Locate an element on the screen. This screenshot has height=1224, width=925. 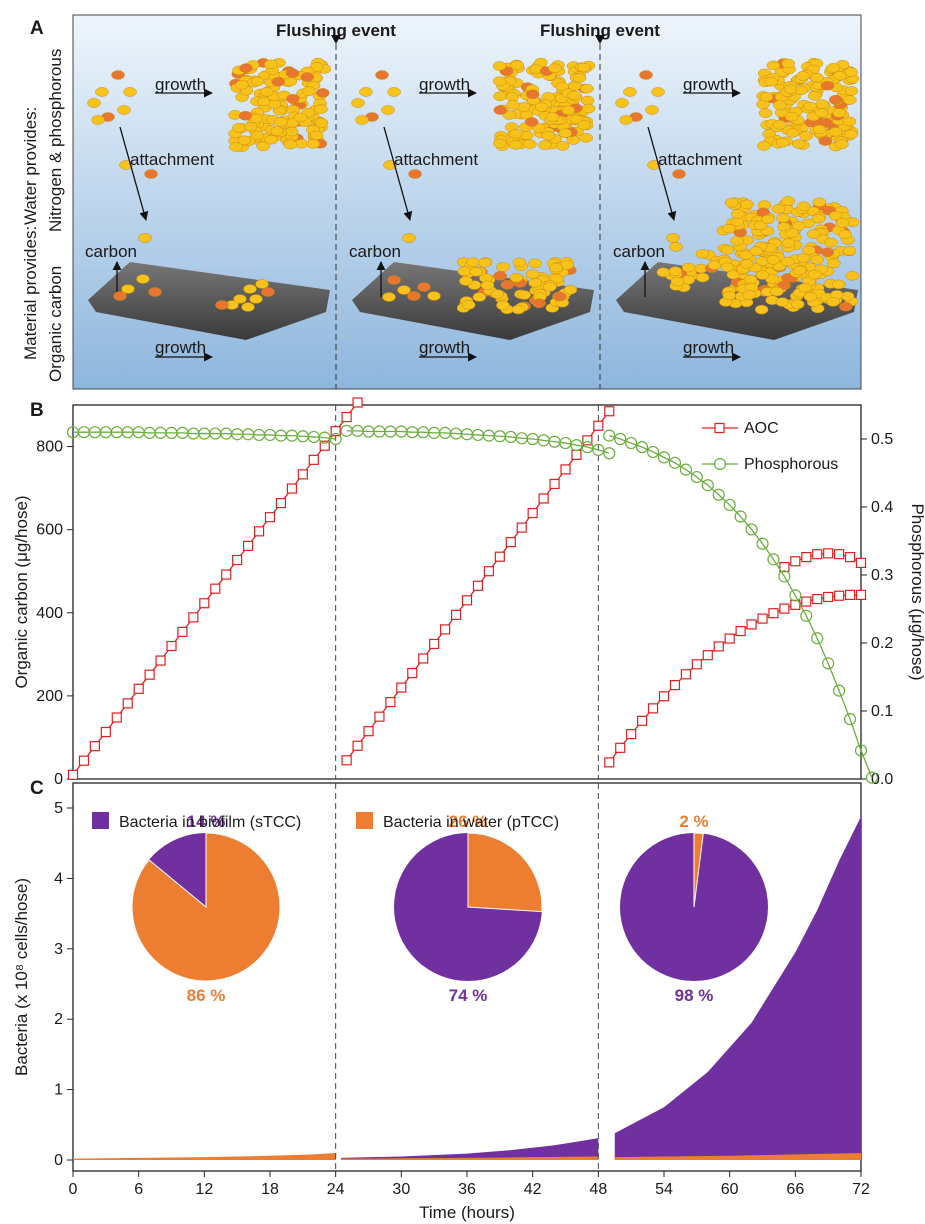
y-tick-label: 0 is located at coordinates (58, 779).